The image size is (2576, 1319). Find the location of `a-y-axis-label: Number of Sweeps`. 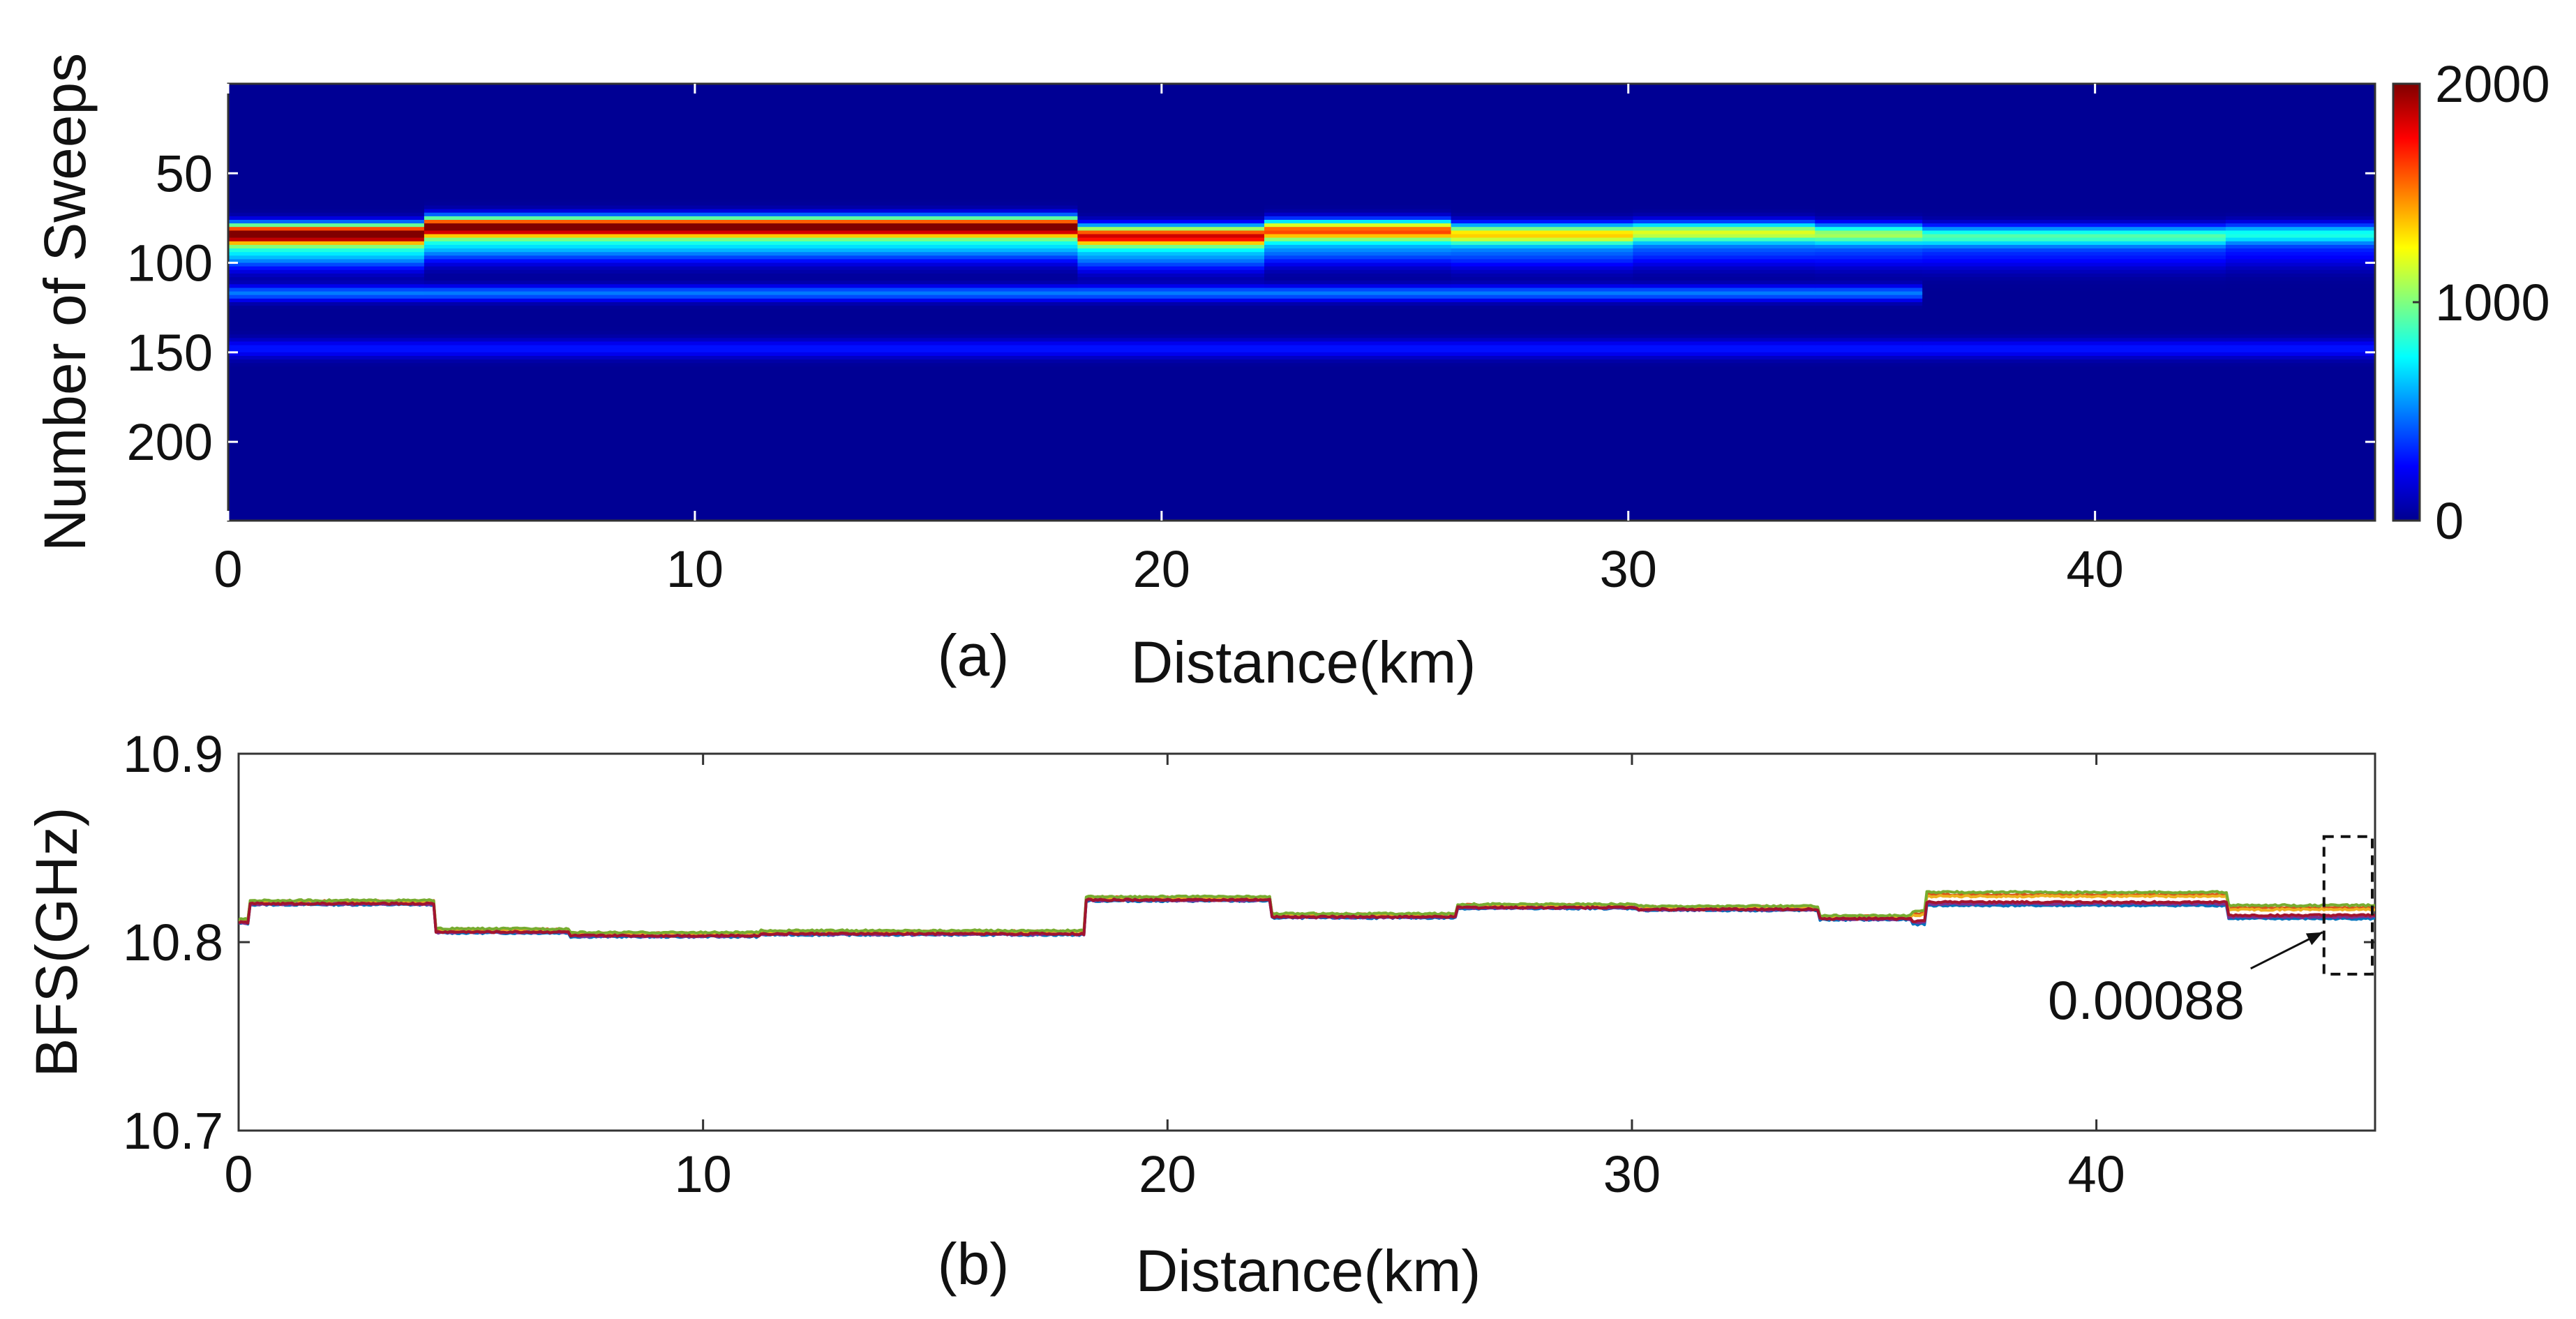

a-y-axis-label: Number of Sweeps is located at coordinates (65, 302).